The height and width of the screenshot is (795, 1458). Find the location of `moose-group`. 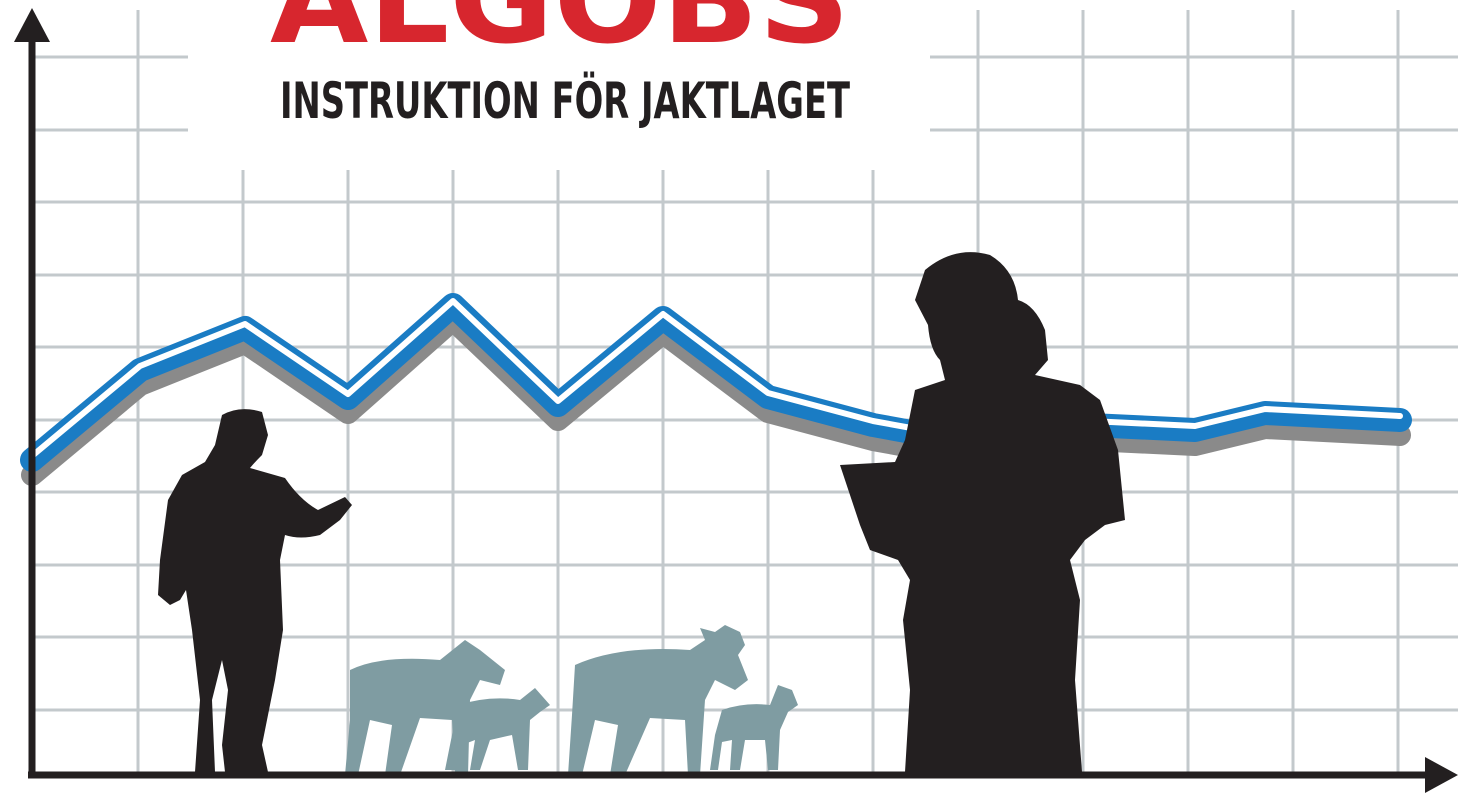

moose-group is located at coordinates (571, 700).